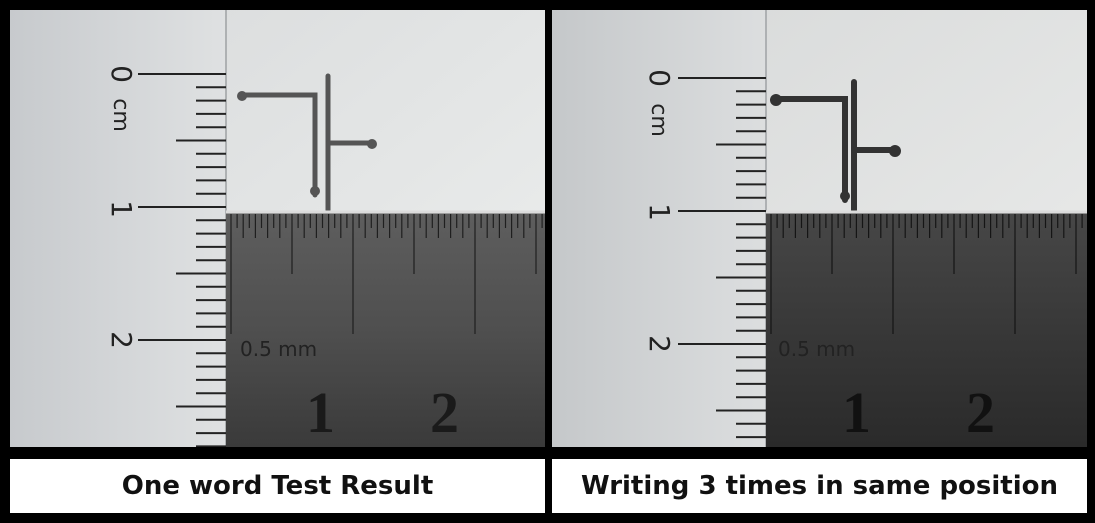 This screenshot has height=523, width=1095. I want to click on right-caption: Writing 3 times in same position, so click(819, 486).